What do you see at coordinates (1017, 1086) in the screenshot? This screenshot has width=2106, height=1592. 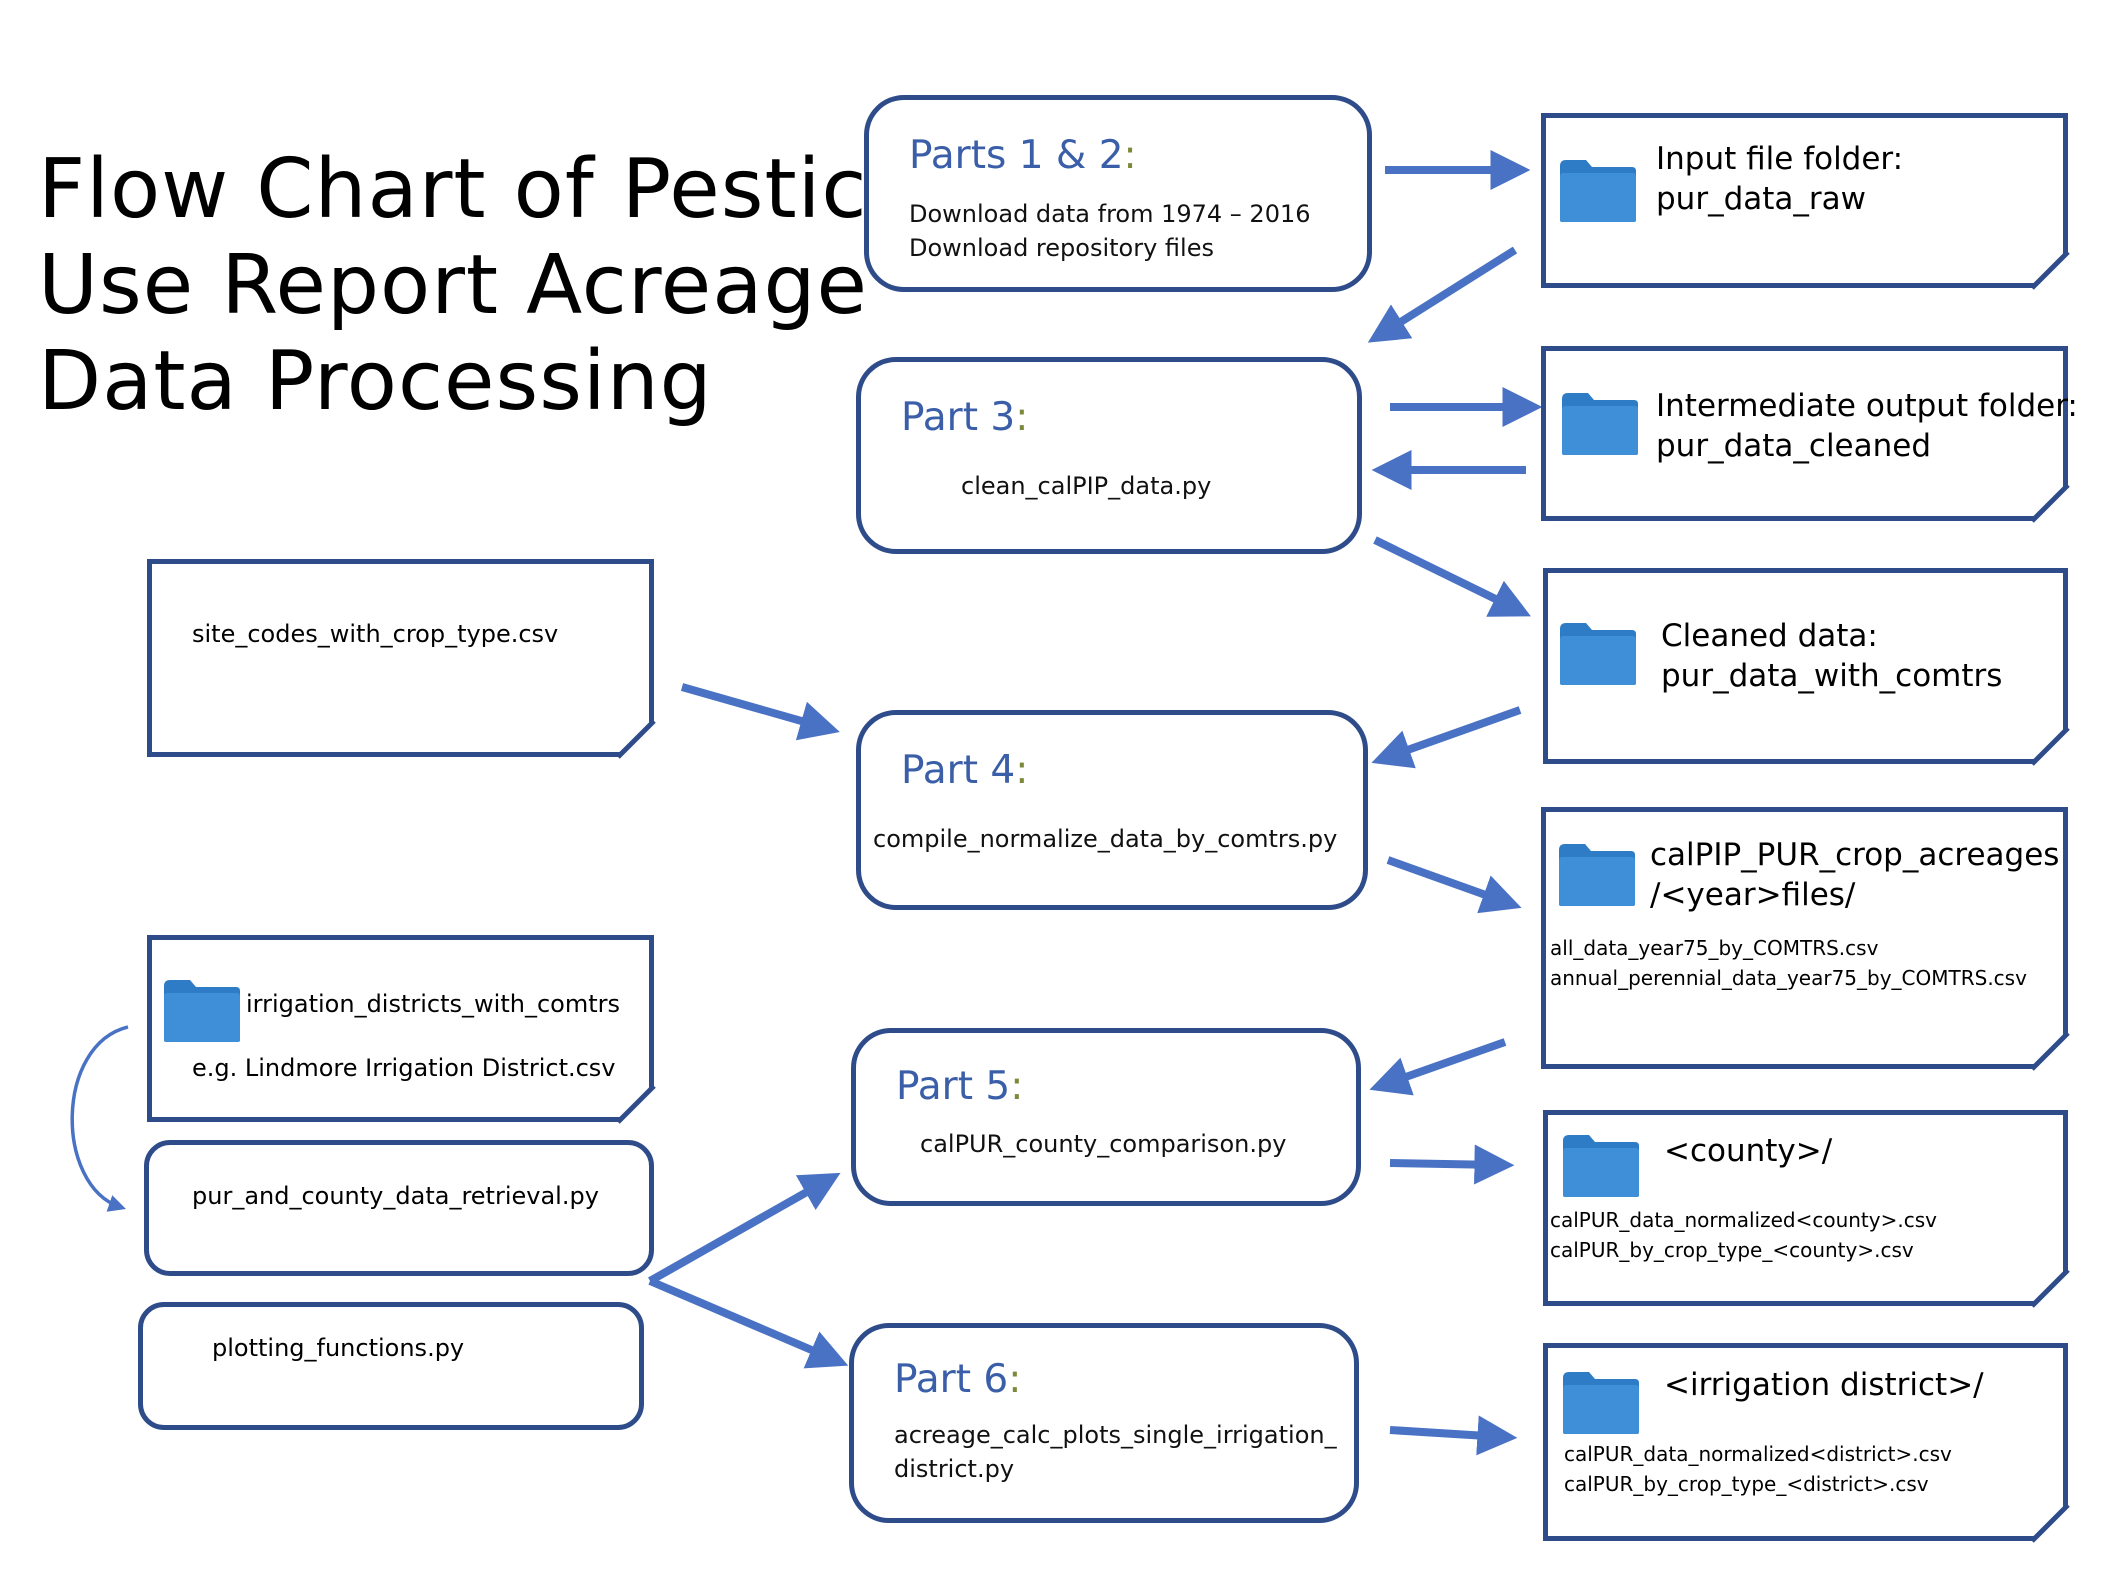 I see `part-5-colon: :` at bounding box center [1017, 1086].